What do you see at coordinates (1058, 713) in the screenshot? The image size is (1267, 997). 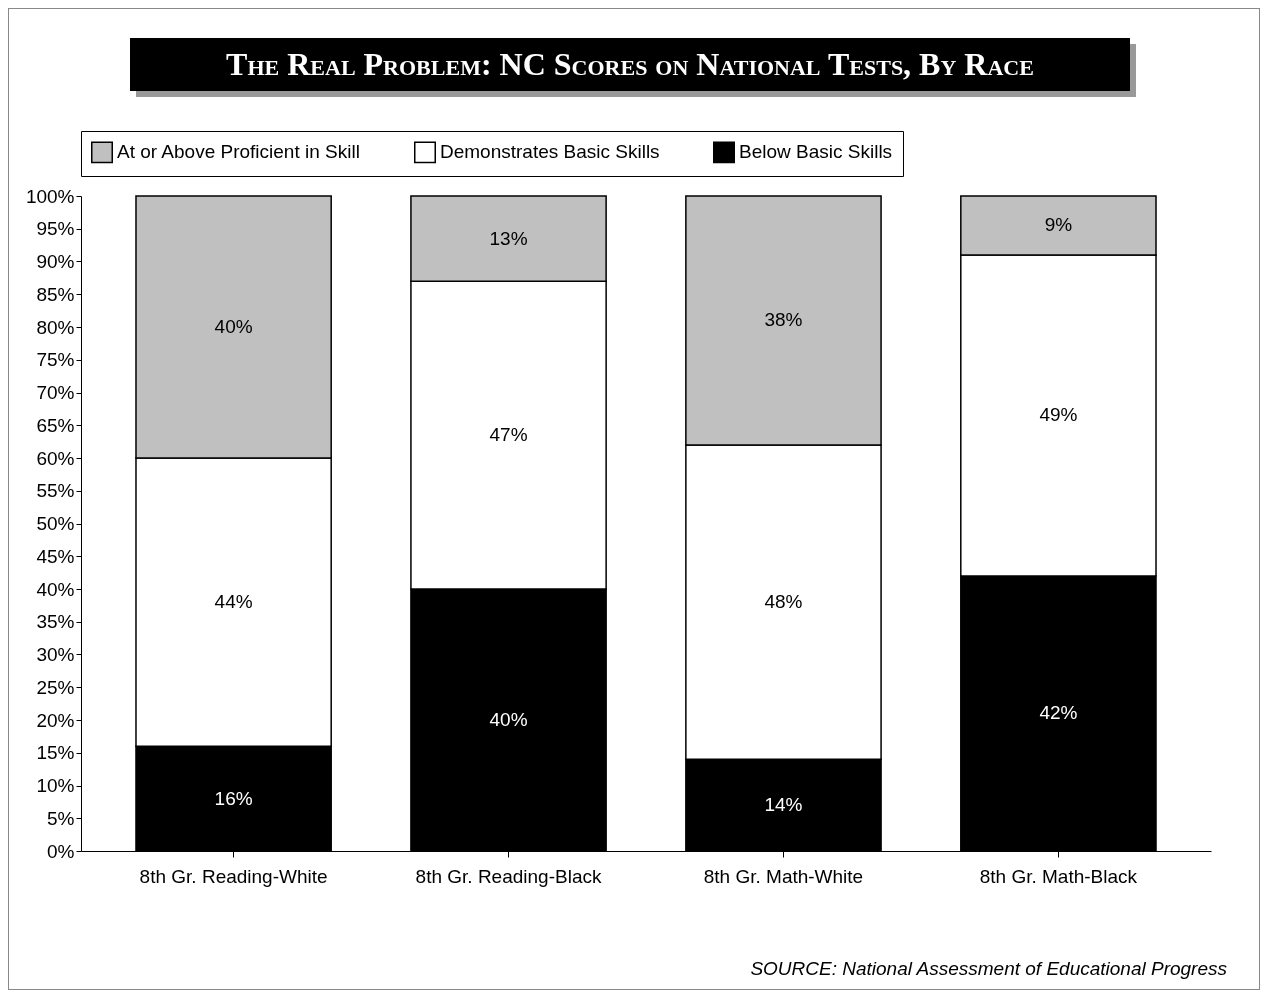 I see `data-label: 42%` at bounding box center [1058, 713].